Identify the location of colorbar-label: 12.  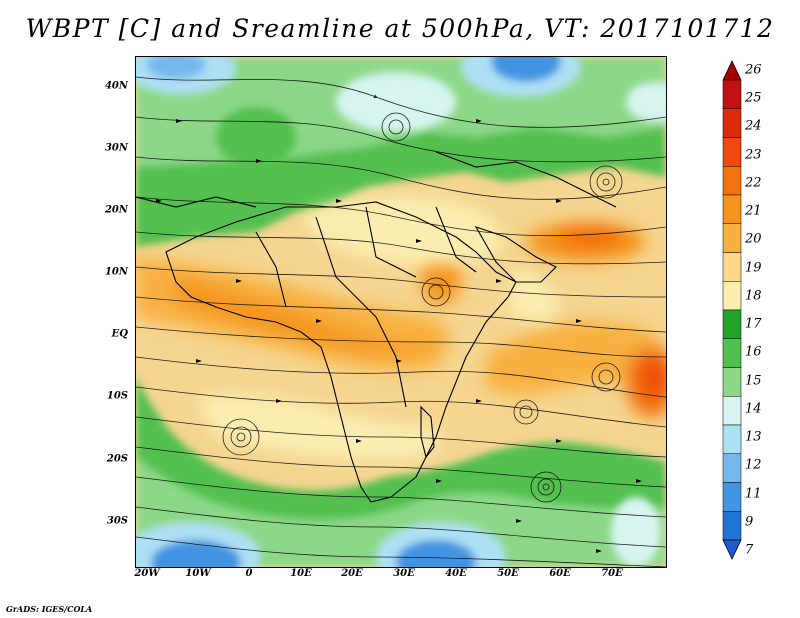
(753, 465).